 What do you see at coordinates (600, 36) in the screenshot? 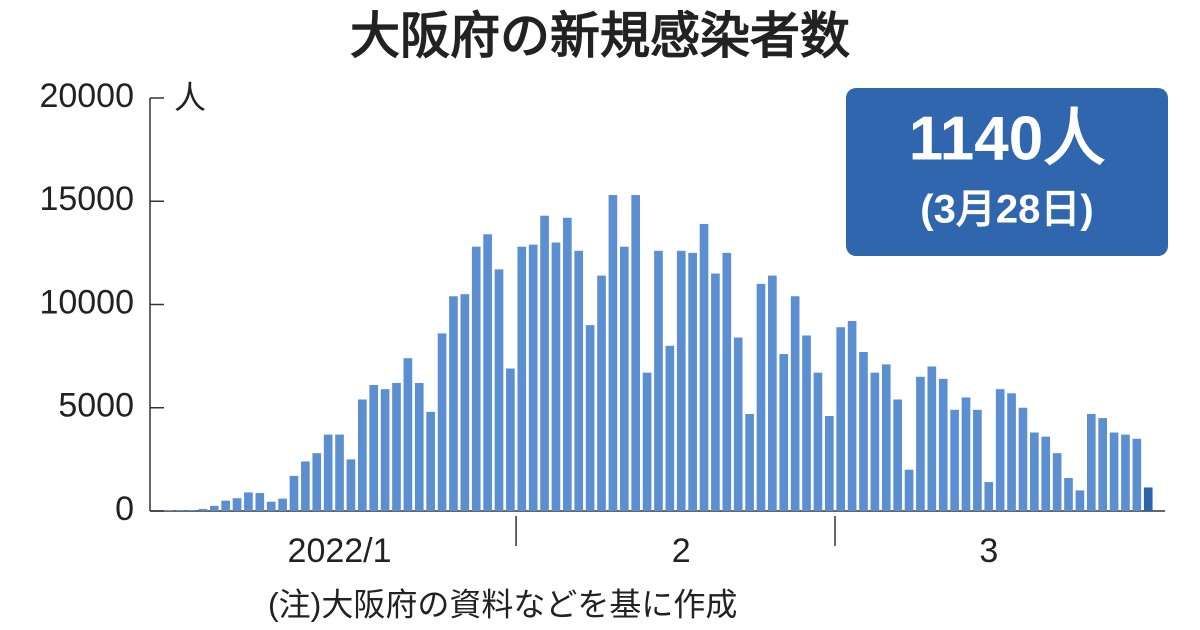
I see `chart-title: 大阪府の新規感染者数` at bounding box center [600, 36].